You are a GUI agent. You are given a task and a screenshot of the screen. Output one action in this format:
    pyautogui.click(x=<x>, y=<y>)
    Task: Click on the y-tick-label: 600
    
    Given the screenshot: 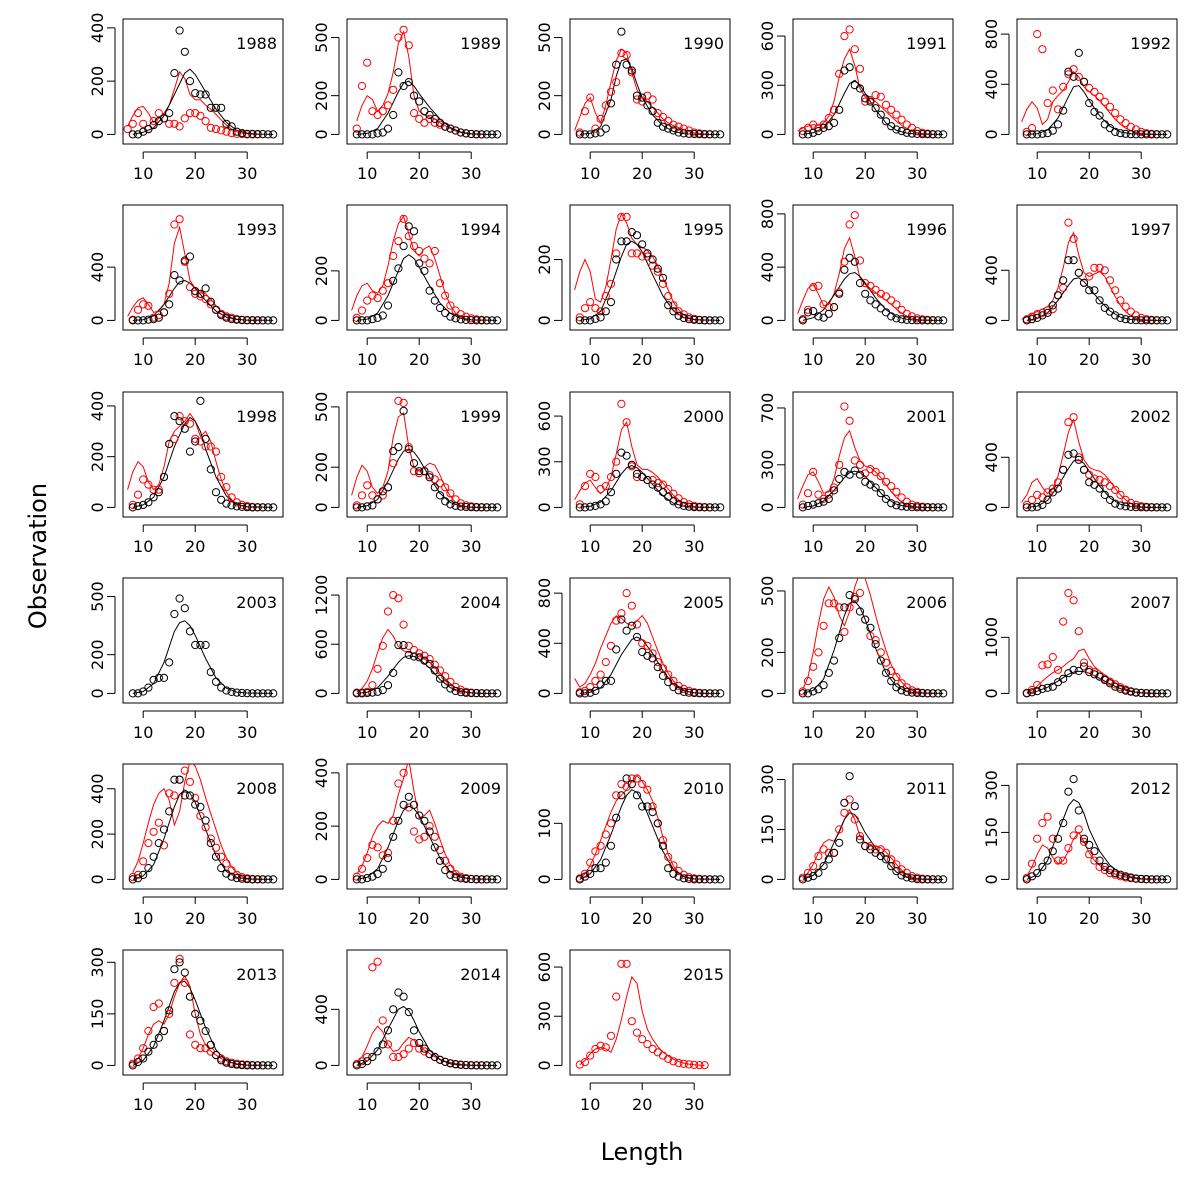 What is the action you would take?
    pyautogui.click(x=544, y=416)
    